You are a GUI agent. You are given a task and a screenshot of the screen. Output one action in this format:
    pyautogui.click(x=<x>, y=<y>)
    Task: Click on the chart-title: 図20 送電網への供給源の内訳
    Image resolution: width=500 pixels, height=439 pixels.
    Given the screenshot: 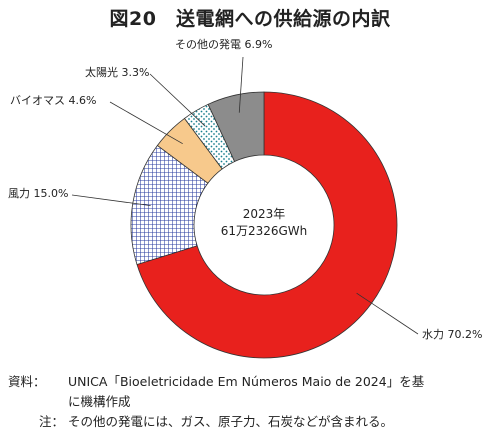 What is the action you would take?
    pyautogui.click(x=250, y=19)
    